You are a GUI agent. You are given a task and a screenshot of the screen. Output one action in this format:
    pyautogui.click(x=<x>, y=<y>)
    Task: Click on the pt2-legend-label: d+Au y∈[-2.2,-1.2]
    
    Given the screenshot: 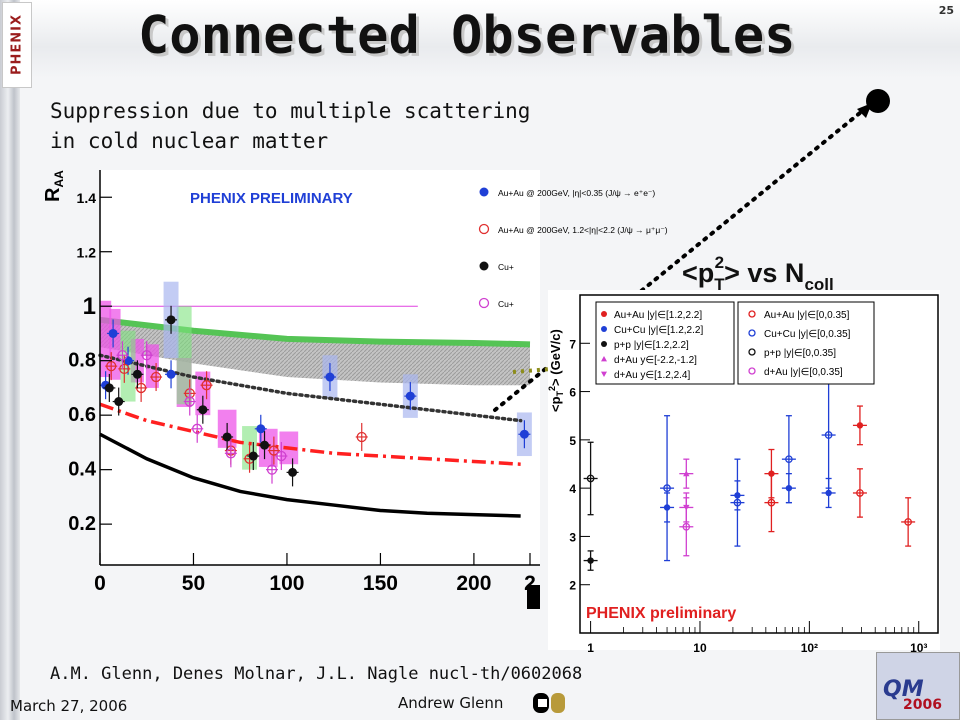 What is the action you would take?
    pyautogui.click(x=655, y=360)
    